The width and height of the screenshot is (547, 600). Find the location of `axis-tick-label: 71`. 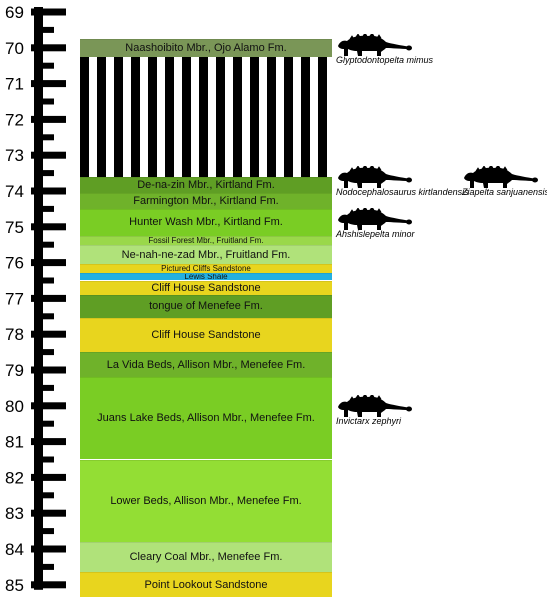

axis-tick-label: 71 is located at coordinates (14, 84).